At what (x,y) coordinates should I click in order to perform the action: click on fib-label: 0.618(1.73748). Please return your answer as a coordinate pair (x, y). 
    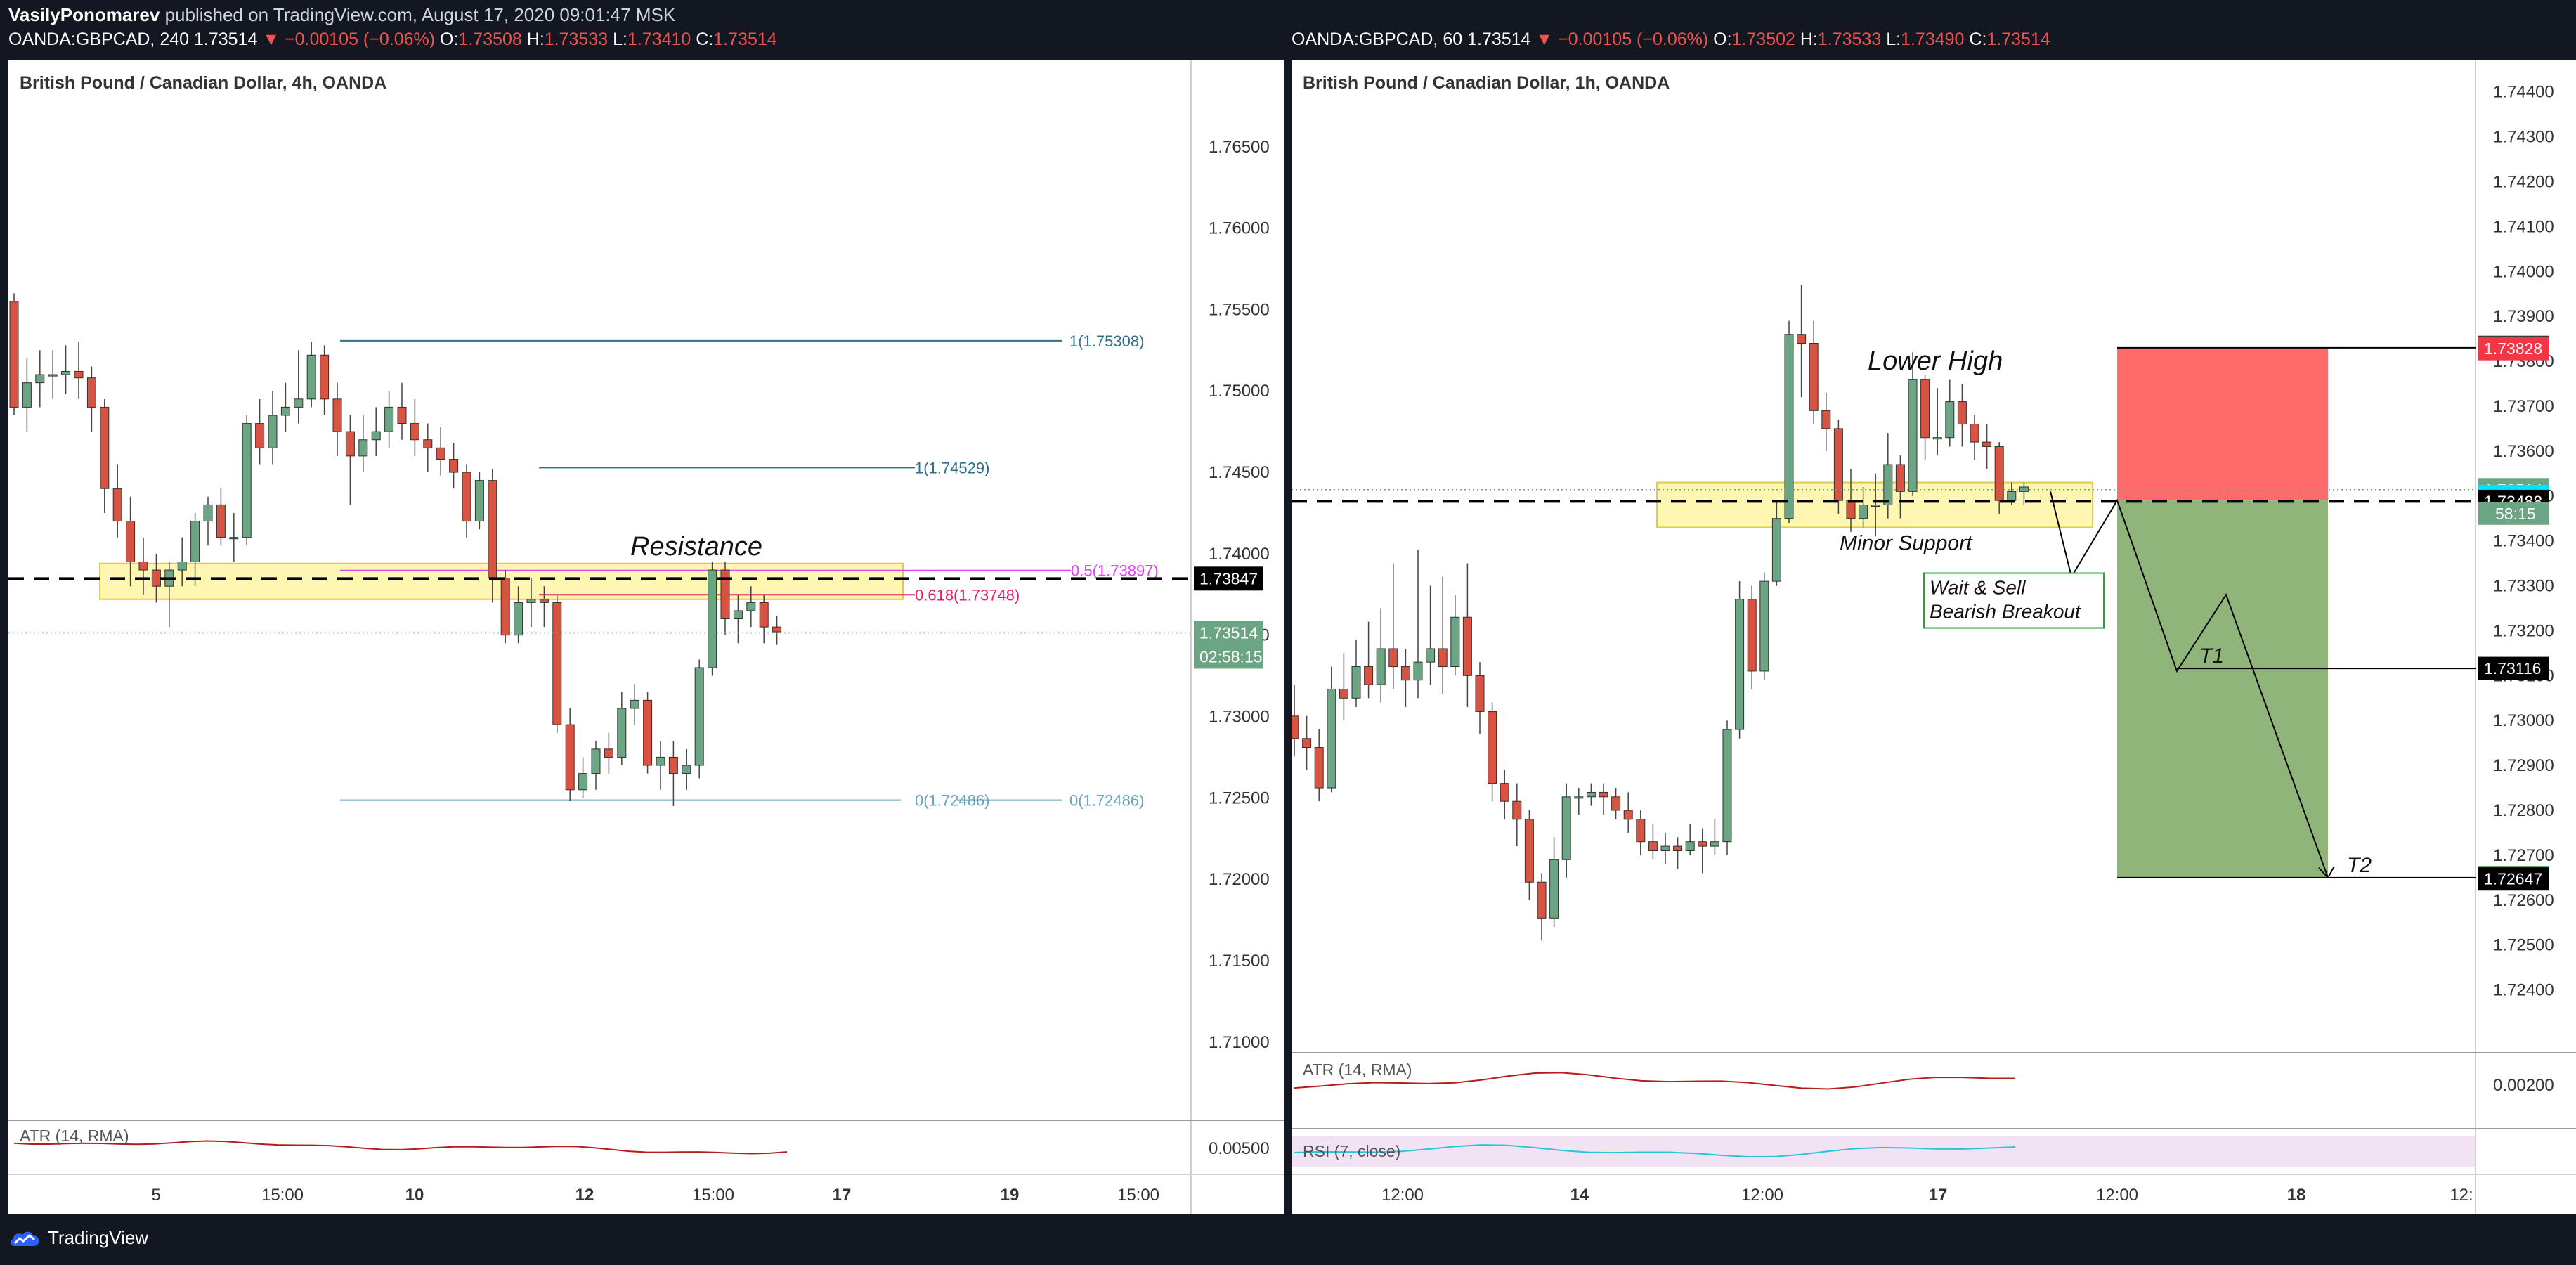
    Looking at the image, I should click on (968, 595).